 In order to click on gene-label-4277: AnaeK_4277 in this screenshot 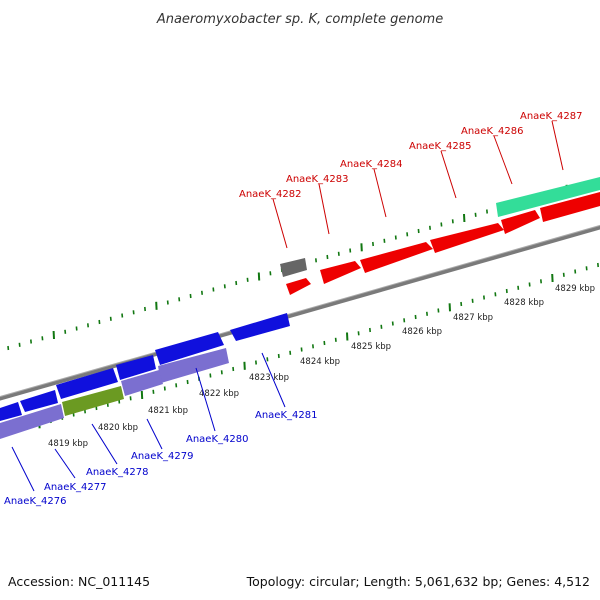, I will do `click(75, 487)`.